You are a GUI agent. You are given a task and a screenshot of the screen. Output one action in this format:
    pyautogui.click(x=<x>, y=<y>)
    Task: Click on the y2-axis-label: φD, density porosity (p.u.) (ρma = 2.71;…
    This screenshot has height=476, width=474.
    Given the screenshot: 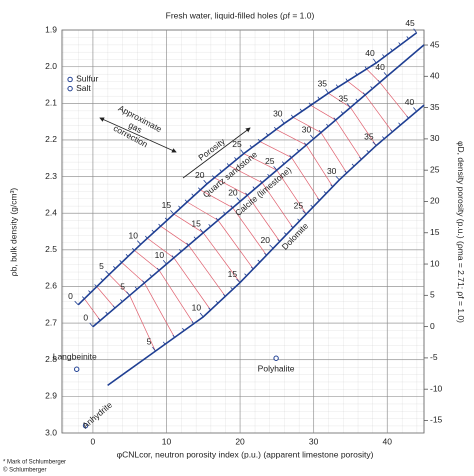 What is the action you would take?
    pyautogui.click(x=461, y=232)
    